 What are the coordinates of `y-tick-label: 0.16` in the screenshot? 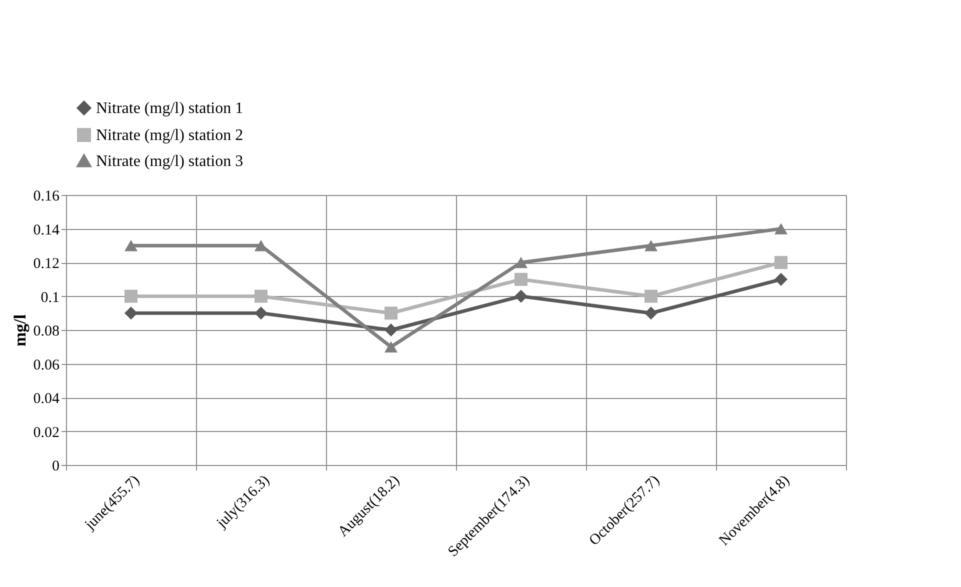 It's located at (46, 196).